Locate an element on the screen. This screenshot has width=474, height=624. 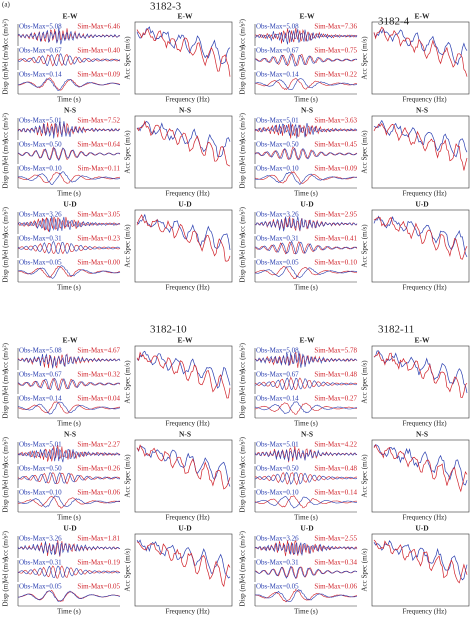
sim-max-label: Sim-Max=2.55 is located at coordinates (335, 539).